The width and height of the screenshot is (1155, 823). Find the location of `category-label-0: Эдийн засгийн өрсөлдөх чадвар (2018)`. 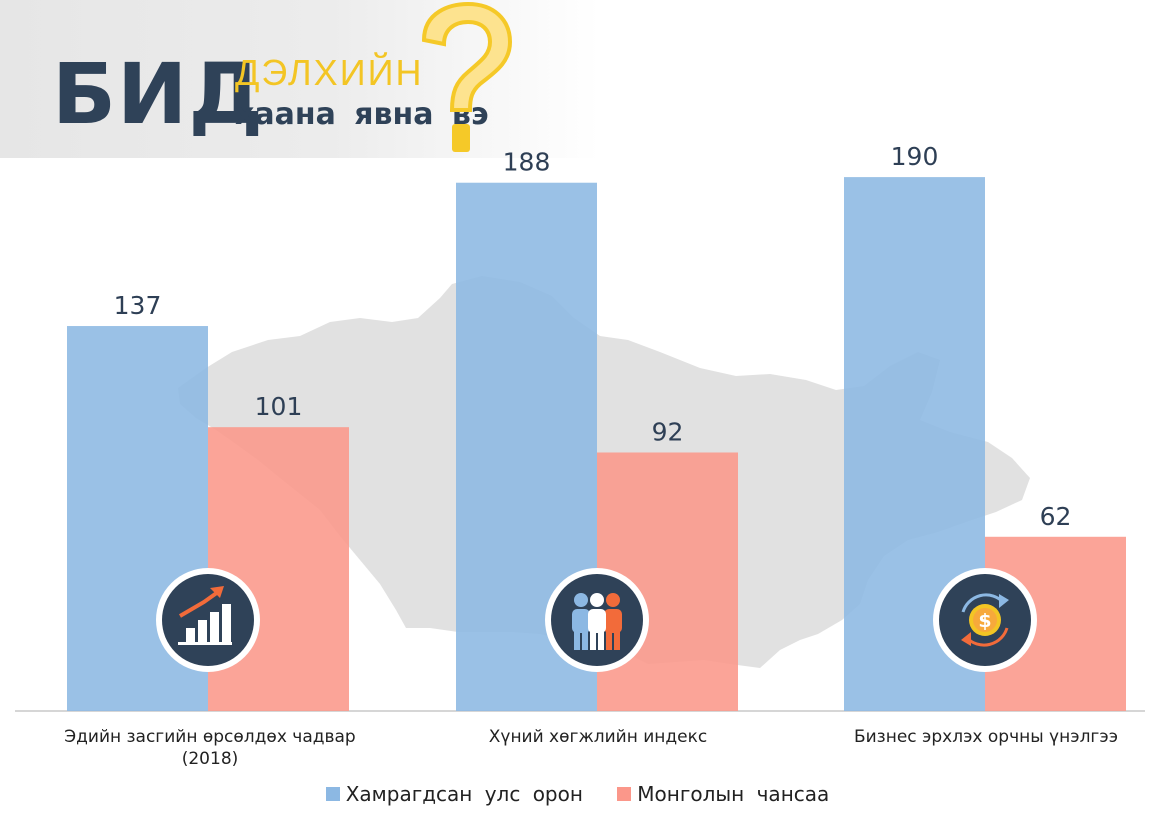

category-label-0: Эдийн засгийн өрсөлдөх чадвар (2018) is located at coordinates (210, 748).